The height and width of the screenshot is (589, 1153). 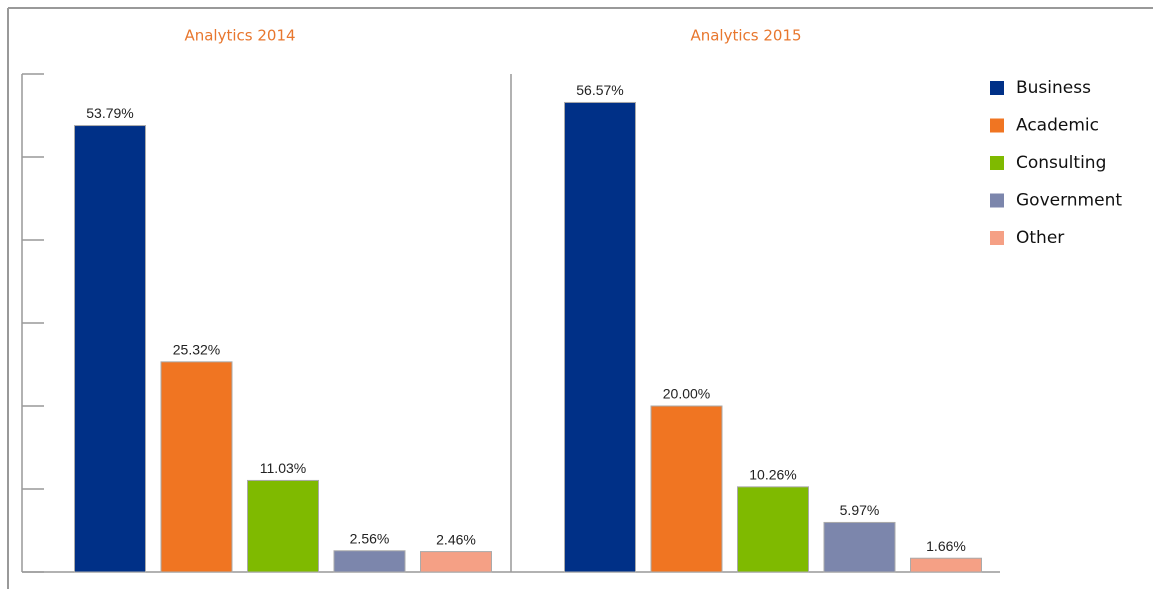 What do you see at coordinates (196, 350) in the screenshot?
I see `value-label: 25.32%` at bounding box center [196, 350].